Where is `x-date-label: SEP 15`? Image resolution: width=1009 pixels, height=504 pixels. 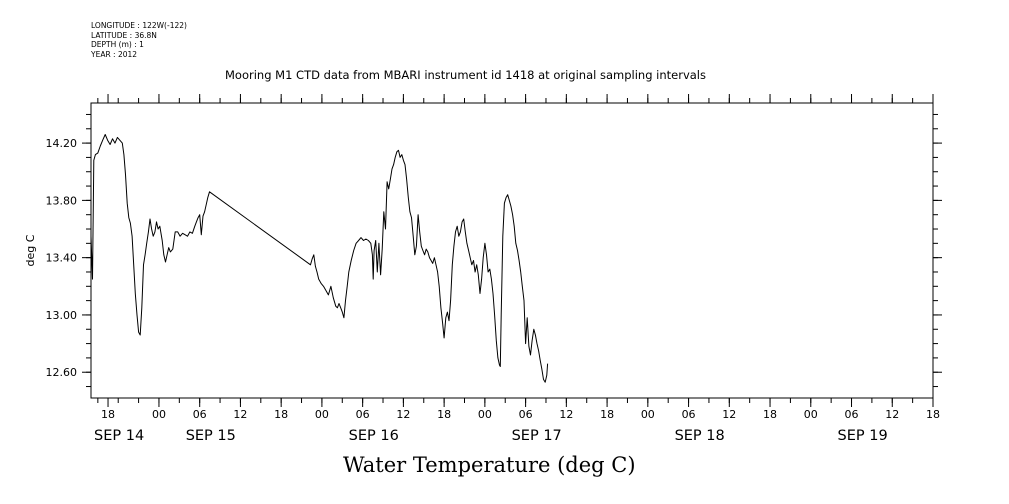
x-date-label: SEP 15 is located at coordinates (211, 436).